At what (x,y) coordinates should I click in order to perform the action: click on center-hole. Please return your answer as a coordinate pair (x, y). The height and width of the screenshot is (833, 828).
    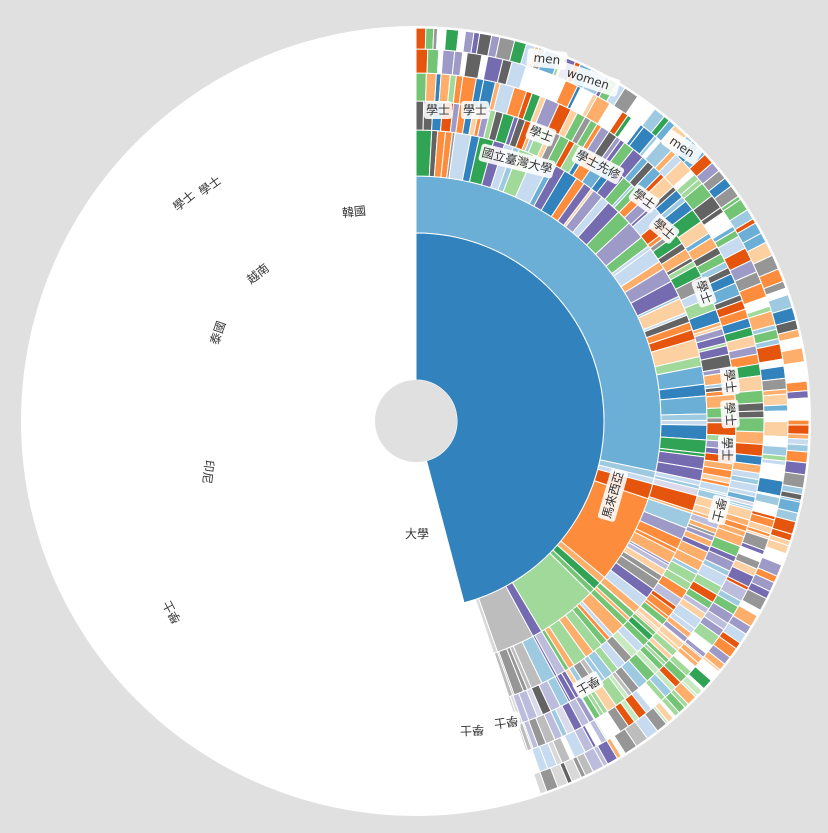
    Looking at the image, I should click on (416, 421).